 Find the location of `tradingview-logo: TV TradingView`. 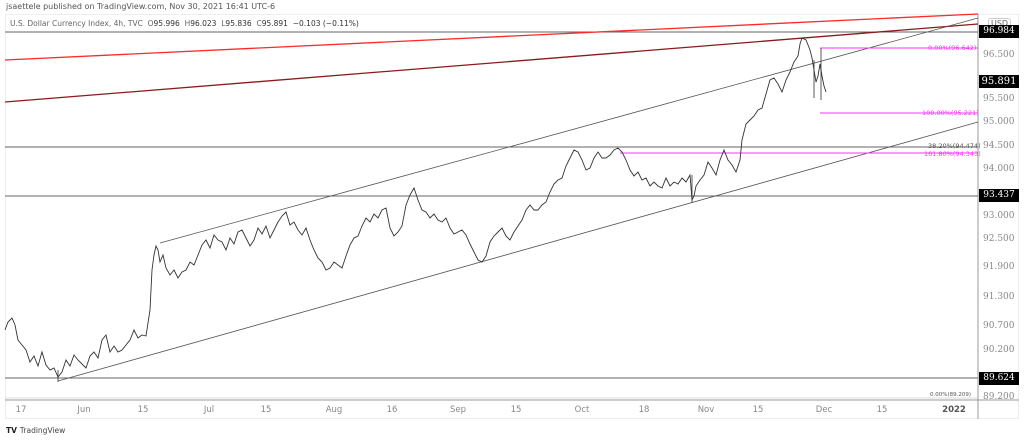

tradingview-logo: TV TradingView is located at coordinates (35, 430).